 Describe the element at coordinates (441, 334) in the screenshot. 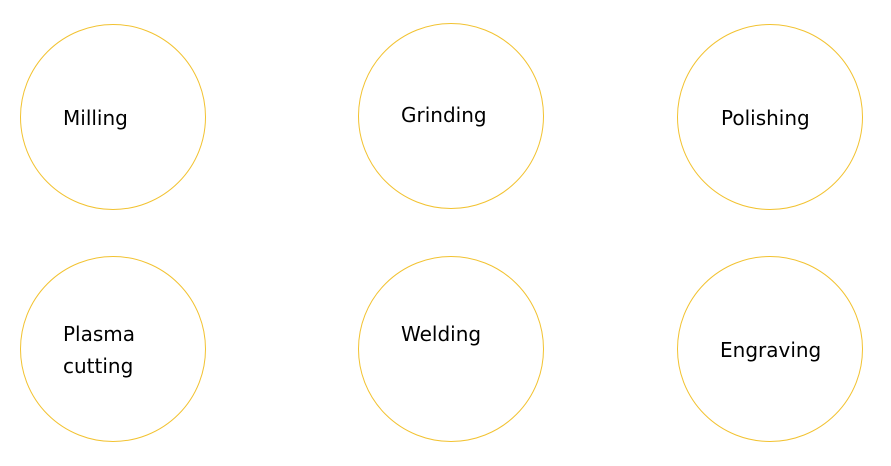

I see `label-welding: Welding` at that location.